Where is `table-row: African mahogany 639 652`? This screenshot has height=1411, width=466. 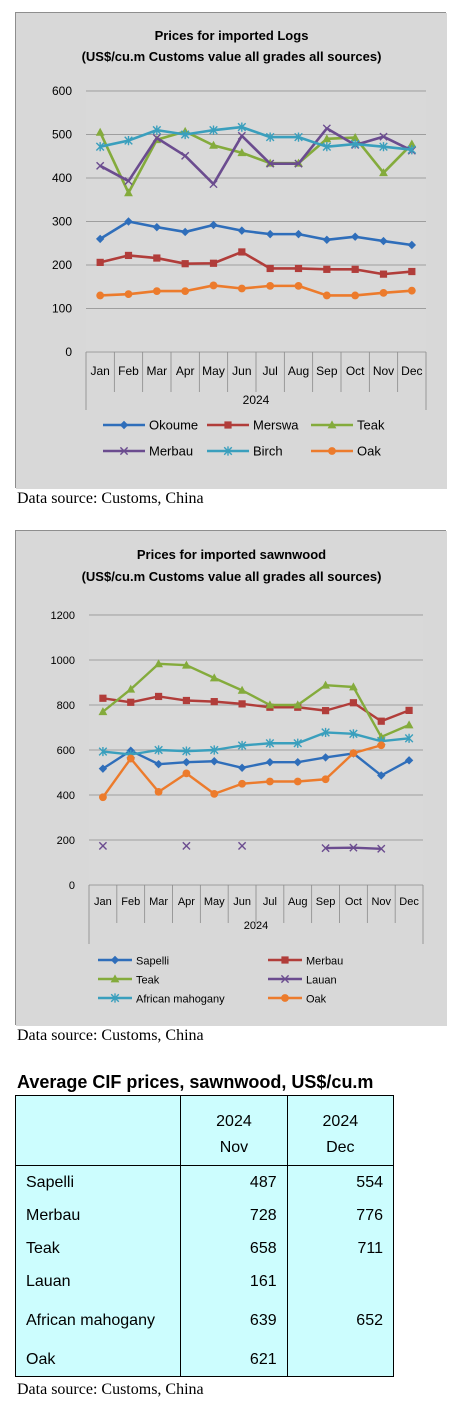
table-row: African mahogany 639 652 is located at coordinates (204, 1320).